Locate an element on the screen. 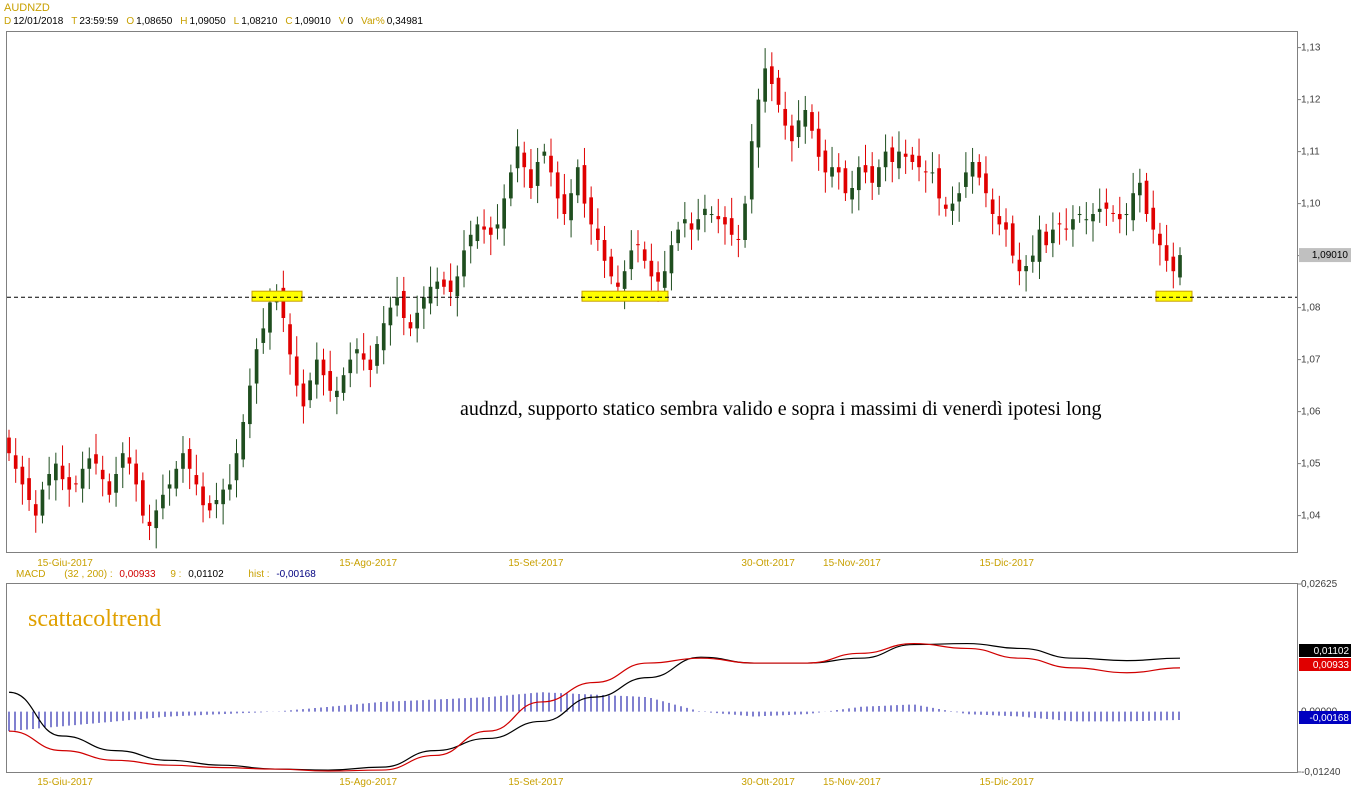  macd-badge is located at coordinates (1325, 664).